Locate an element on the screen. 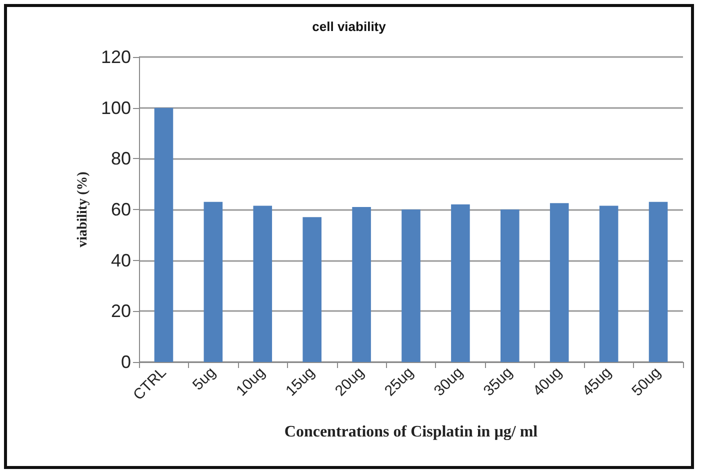  y-tick-label: 100 is located at coordinates (115, 108).